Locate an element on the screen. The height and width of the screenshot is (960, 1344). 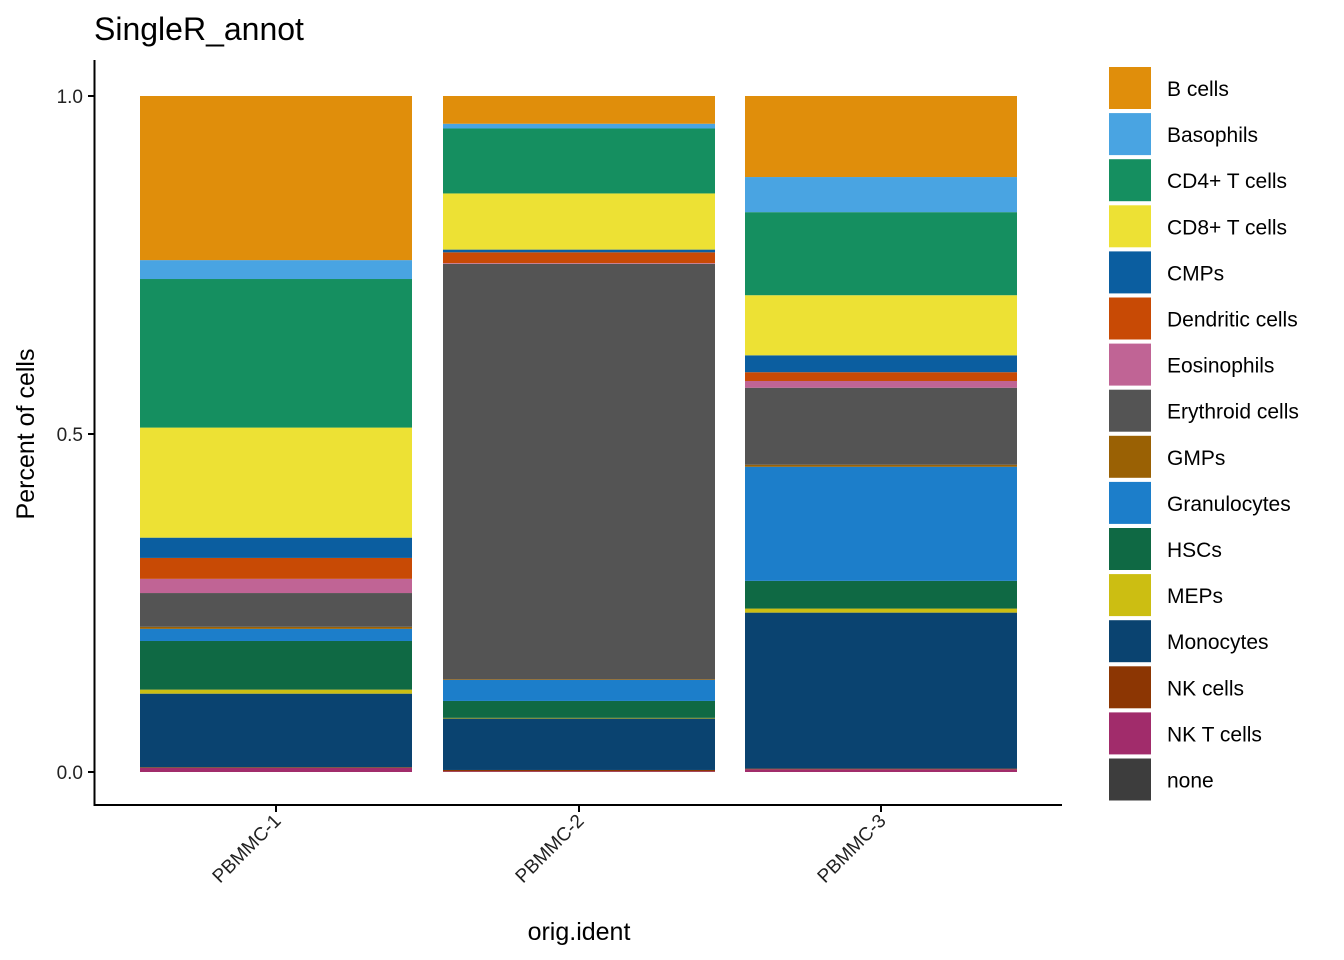
legend-label: NK T cells is located at coordinates (1214, 734).